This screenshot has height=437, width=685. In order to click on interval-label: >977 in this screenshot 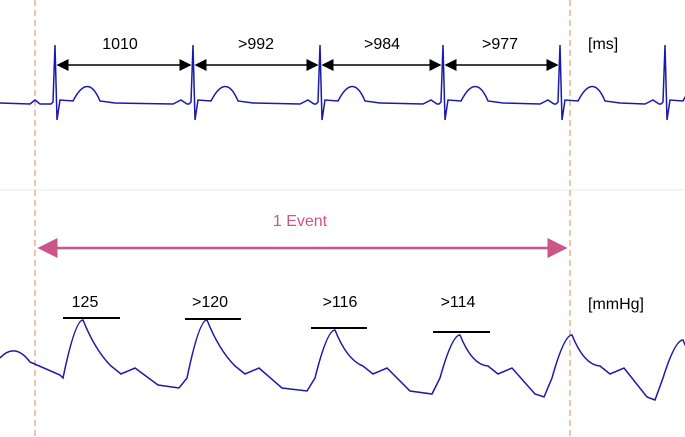, I will do `click(500, 44)`.